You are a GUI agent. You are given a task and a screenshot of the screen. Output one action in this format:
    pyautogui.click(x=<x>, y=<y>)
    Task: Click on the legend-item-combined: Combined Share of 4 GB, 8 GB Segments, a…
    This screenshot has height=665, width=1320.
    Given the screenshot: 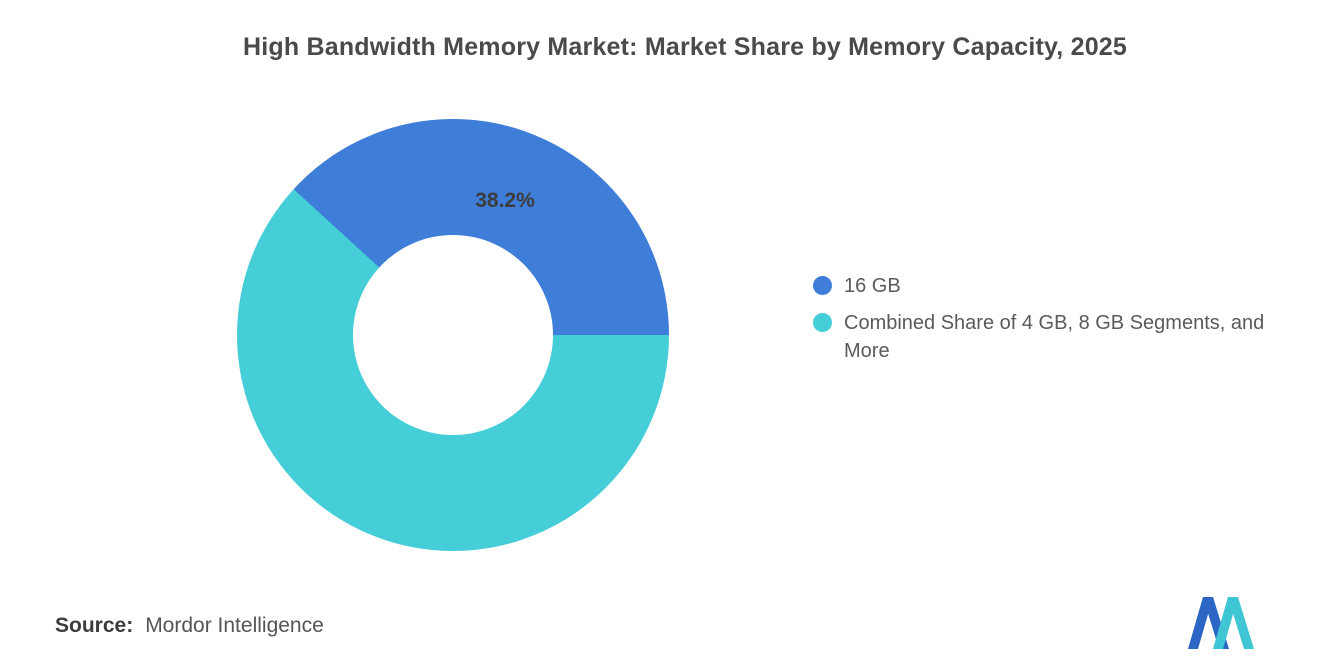 What is the action you would take?
    pyautogui.click(x=1041, y=337)
    